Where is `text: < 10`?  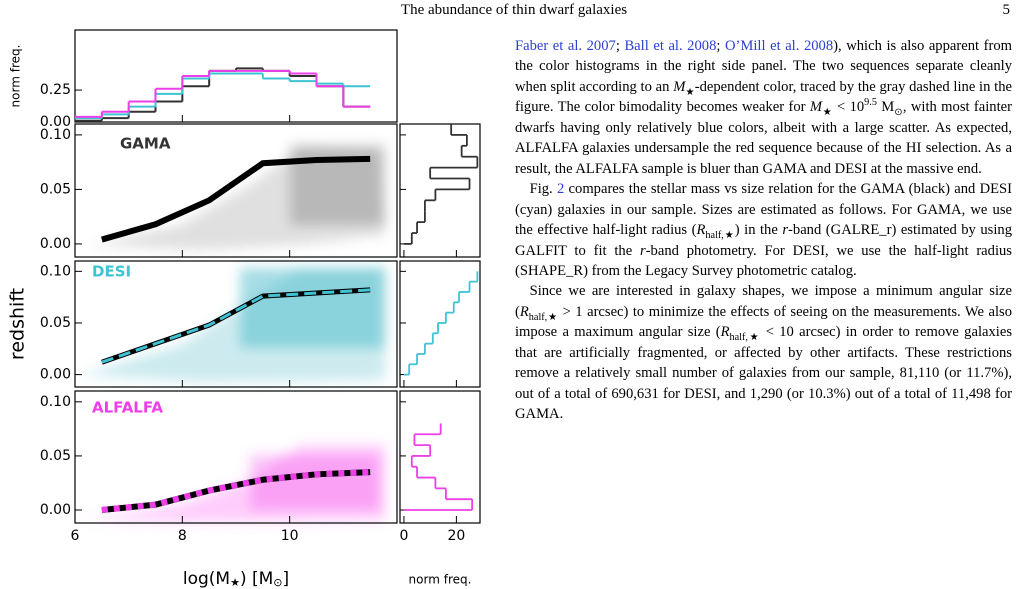
text: < 10 is located at coordinates (848, 107).